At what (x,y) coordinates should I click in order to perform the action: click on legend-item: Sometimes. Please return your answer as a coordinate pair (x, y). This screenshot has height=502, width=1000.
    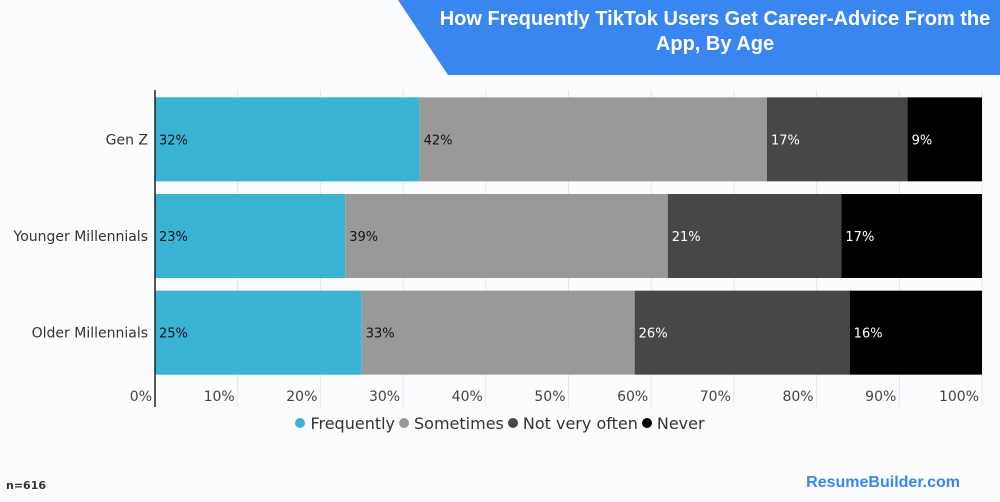
    Looking at the image, I should click on (451, 423).